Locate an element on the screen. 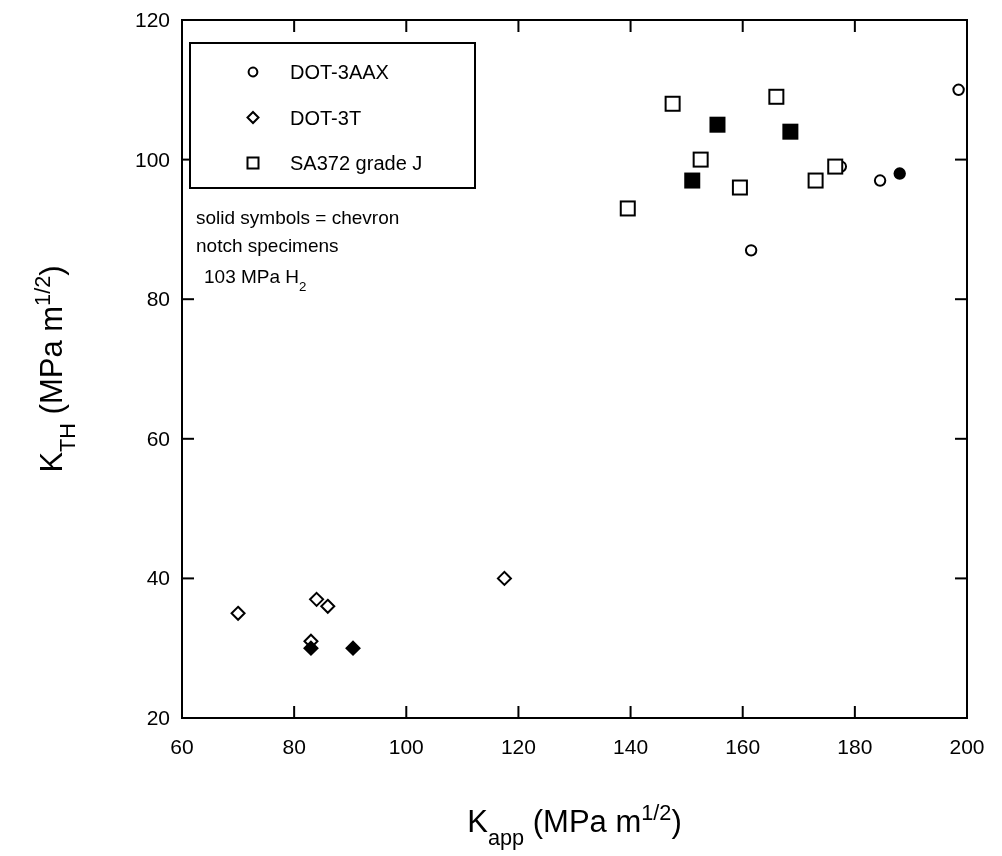 The width and height of the screenshot is (1002, 856). y-tick-label: 20 is located at coordinates (158, 717).